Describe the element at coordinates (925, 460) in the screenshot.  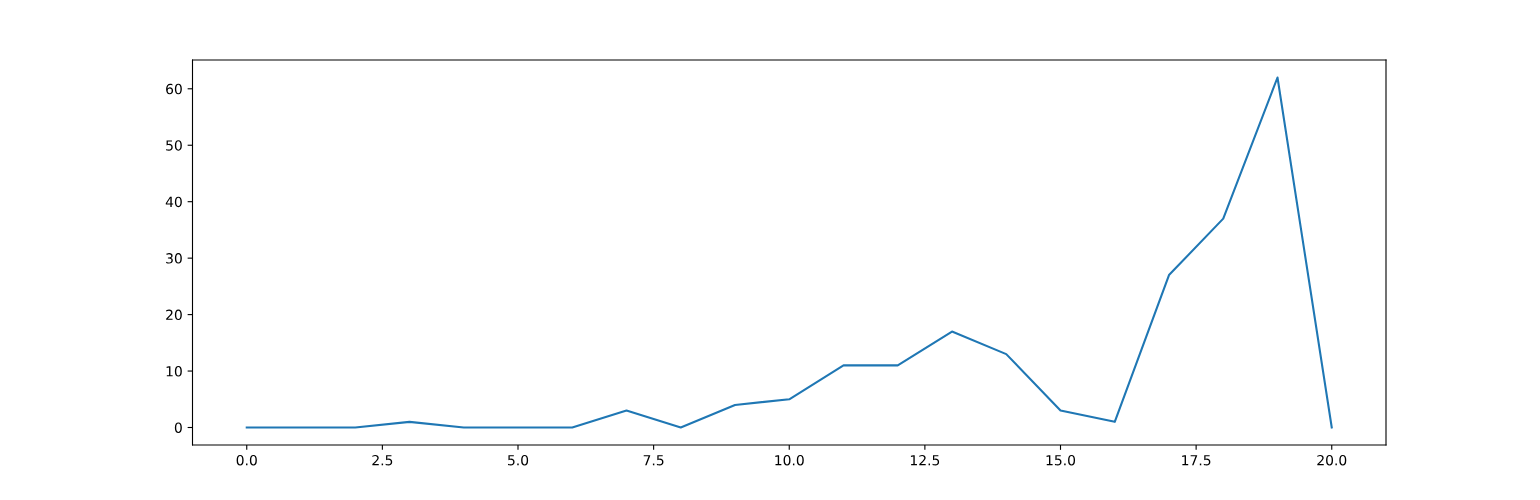
I see `x-tick-label: 12.5` at that location.